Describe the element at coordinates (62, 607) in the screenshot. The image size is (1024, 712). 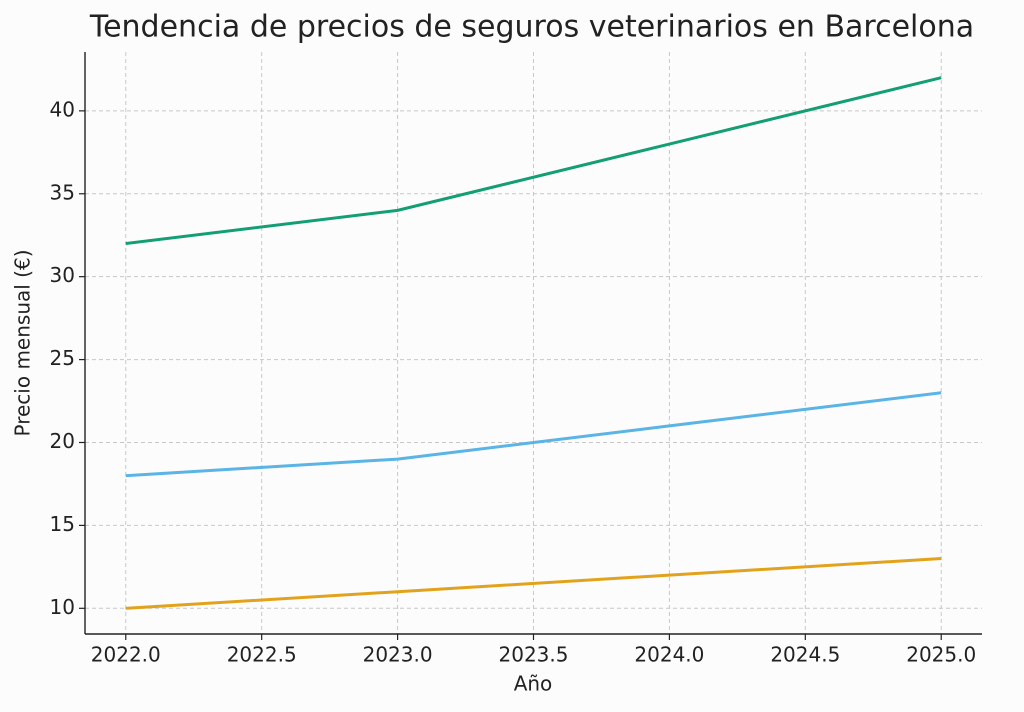
I see `y-tick-label: 10` at that location.